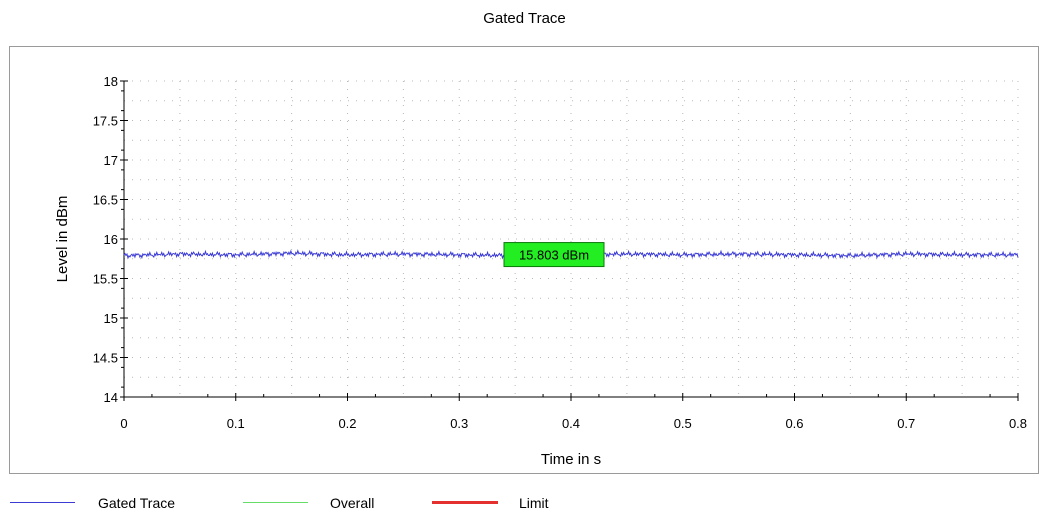  I want to click on y-tick-label: 18, so click(111, 81).